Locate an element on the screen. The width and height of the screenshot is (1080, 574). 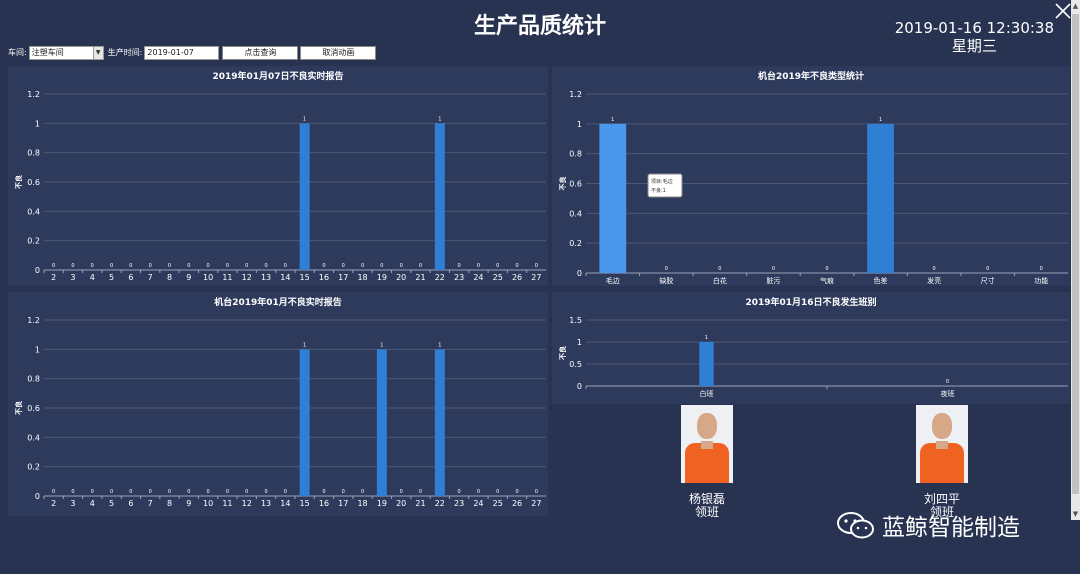
scroll-down-arrow-icon: ▼ is located at coordinates (1075, 514).